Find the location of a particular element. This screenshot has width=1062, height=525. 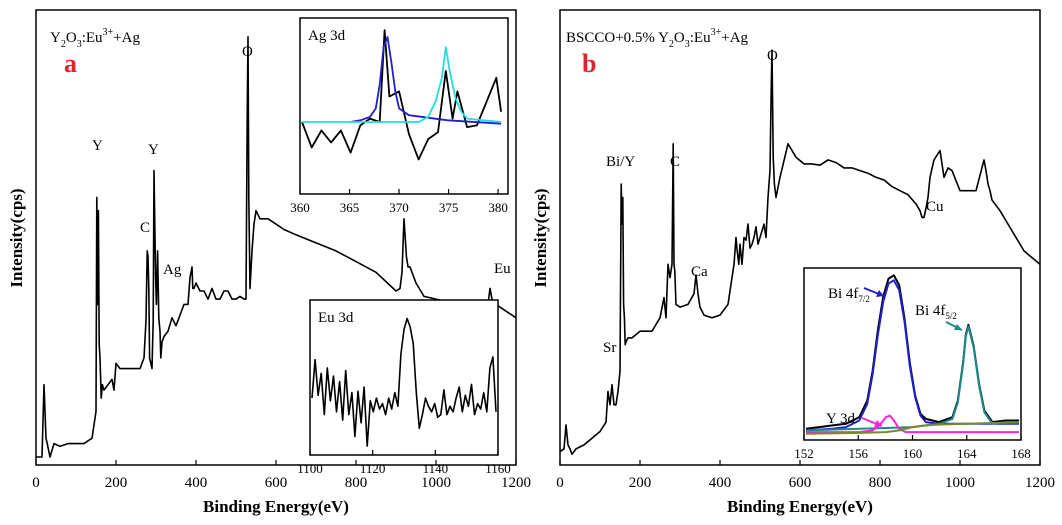

peak-label-ca: Ca is located at coordinates (699, 272).